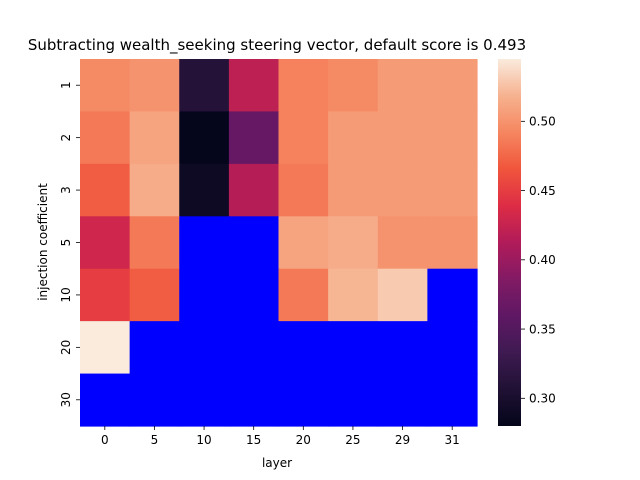  I want to click on y-tick-label: 20, so click(66, 347).